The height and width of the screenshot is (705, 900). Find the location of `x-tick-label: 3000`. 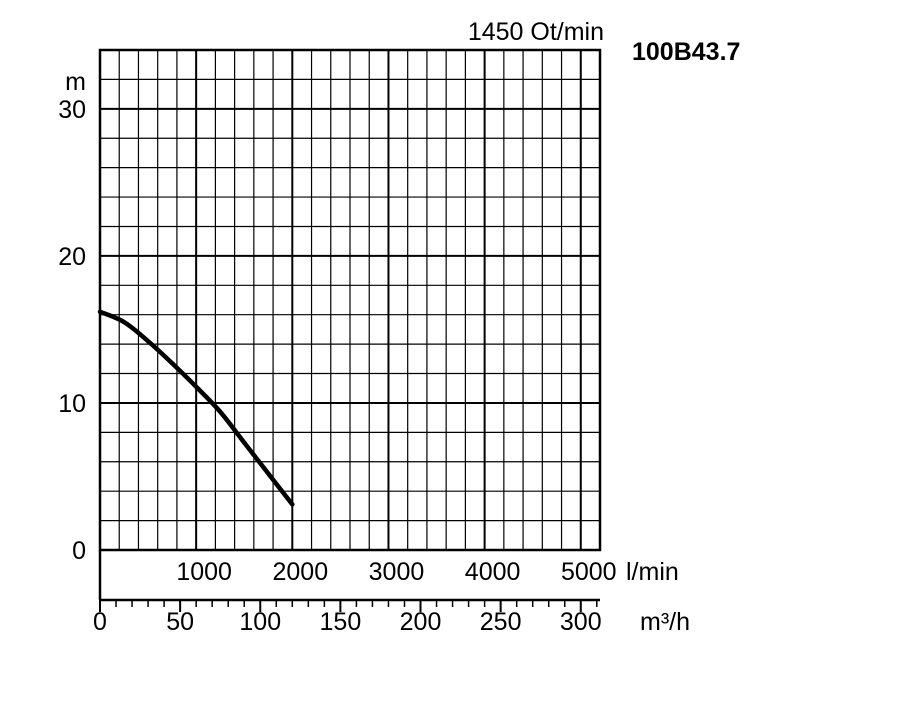

x-tick-label: 3000 is located at coordinates (397, 572).